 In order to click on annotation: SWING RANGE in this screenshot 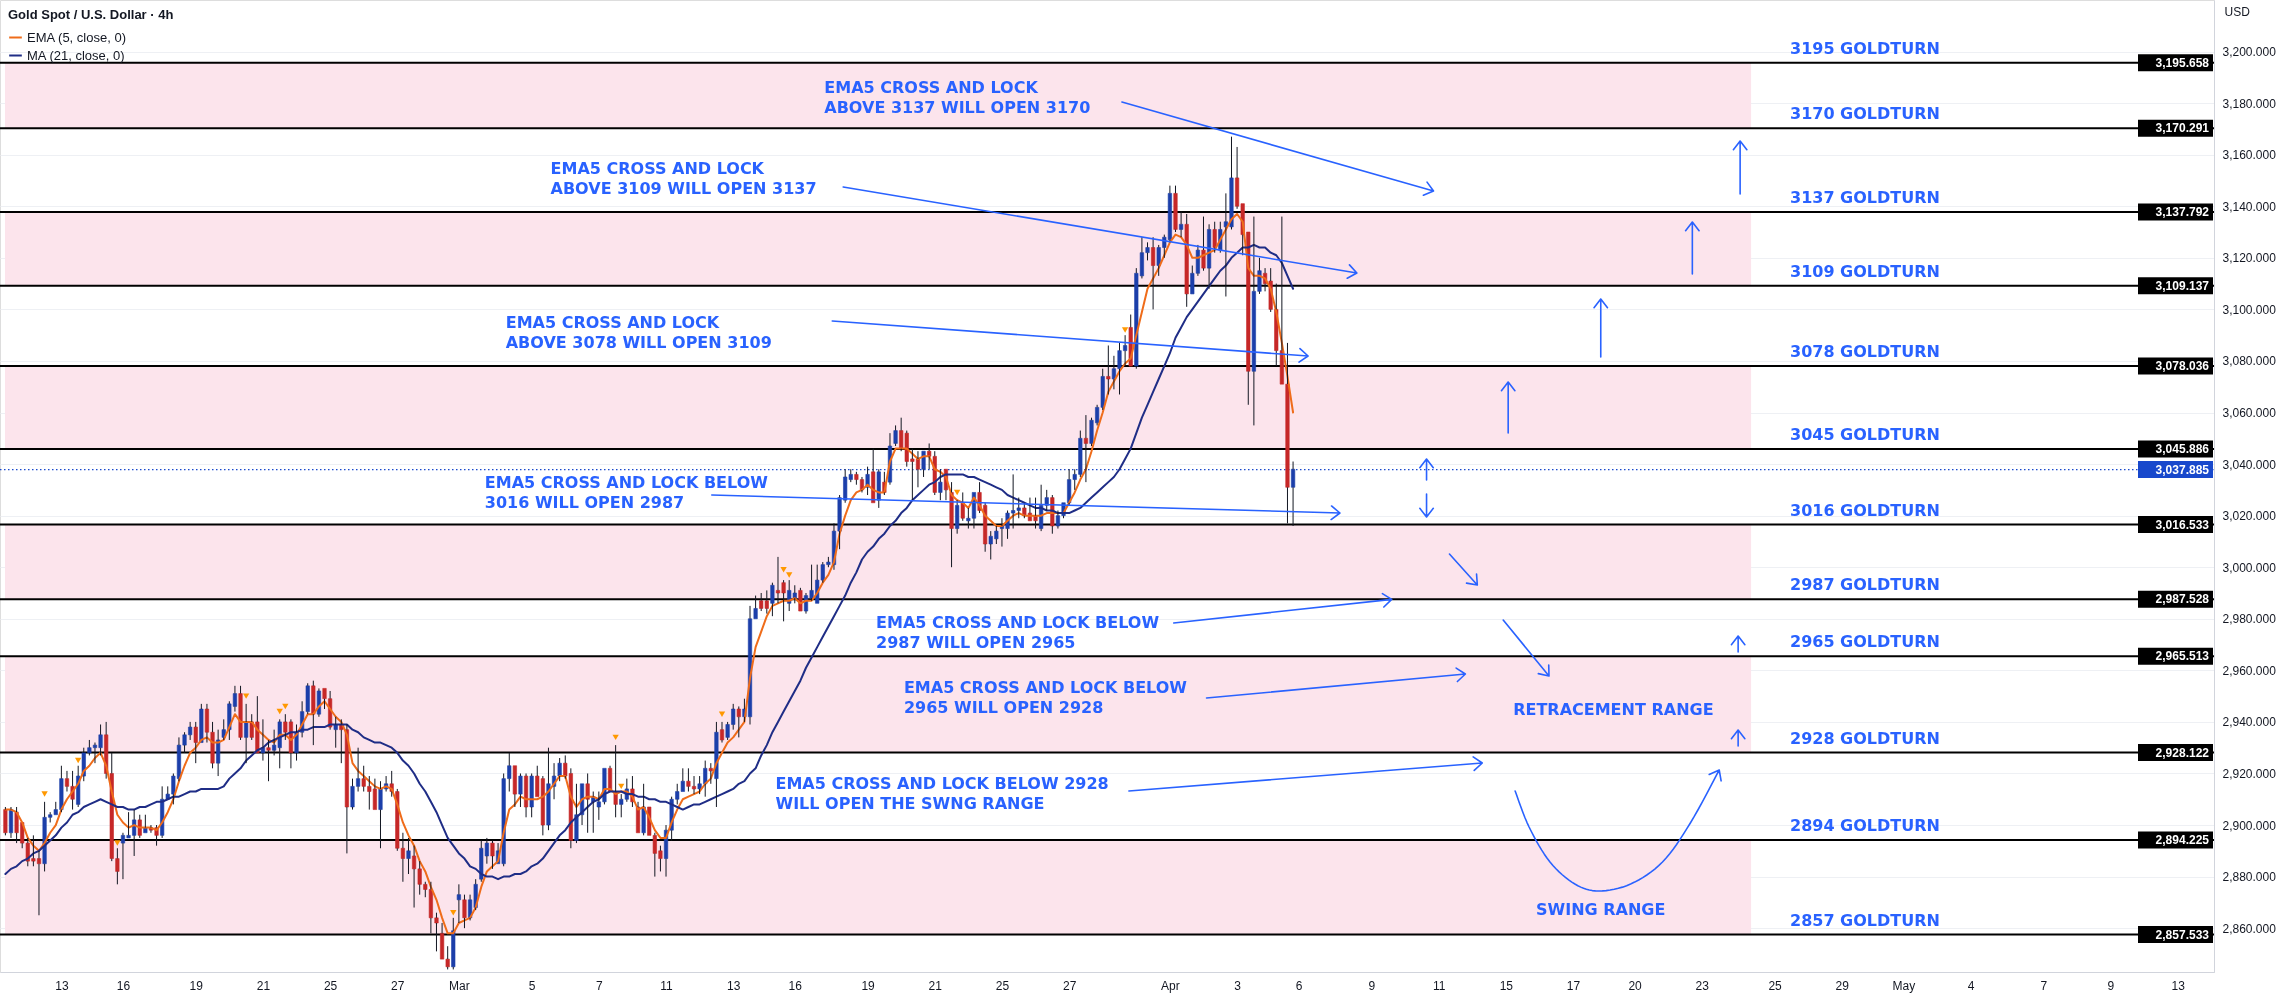, I will do `click(1601, 909)`.